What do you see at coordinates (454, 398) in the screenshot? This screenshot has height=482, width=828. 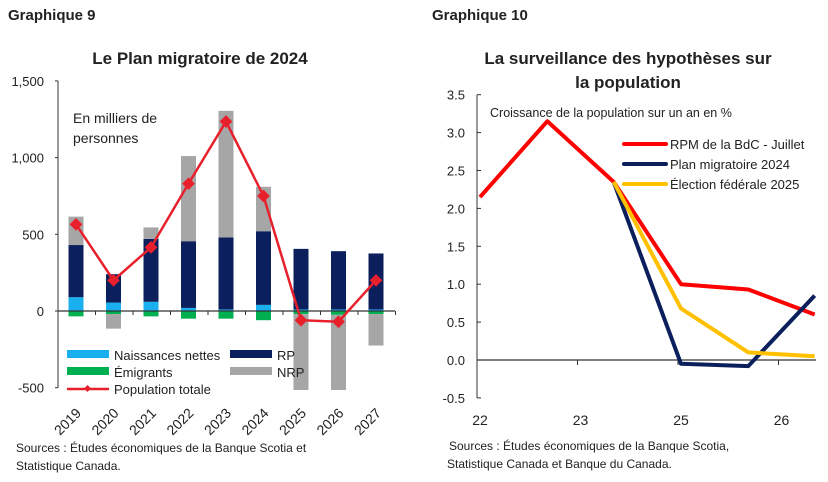 I see `y-tick-label: -0.5` at bounding box center [454, 398].